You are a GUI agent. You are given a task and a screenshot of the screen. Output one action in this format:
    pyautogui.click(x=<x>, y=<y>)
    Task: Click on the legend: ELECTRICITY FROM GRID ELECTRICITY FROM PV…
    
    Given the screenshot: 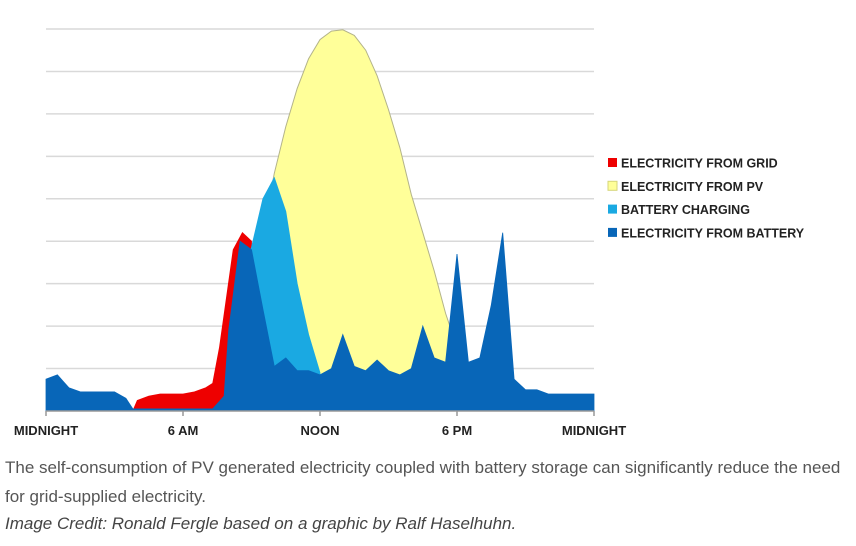 What is the action you would take?
    pyautogui.click(x=706, y=198)
    